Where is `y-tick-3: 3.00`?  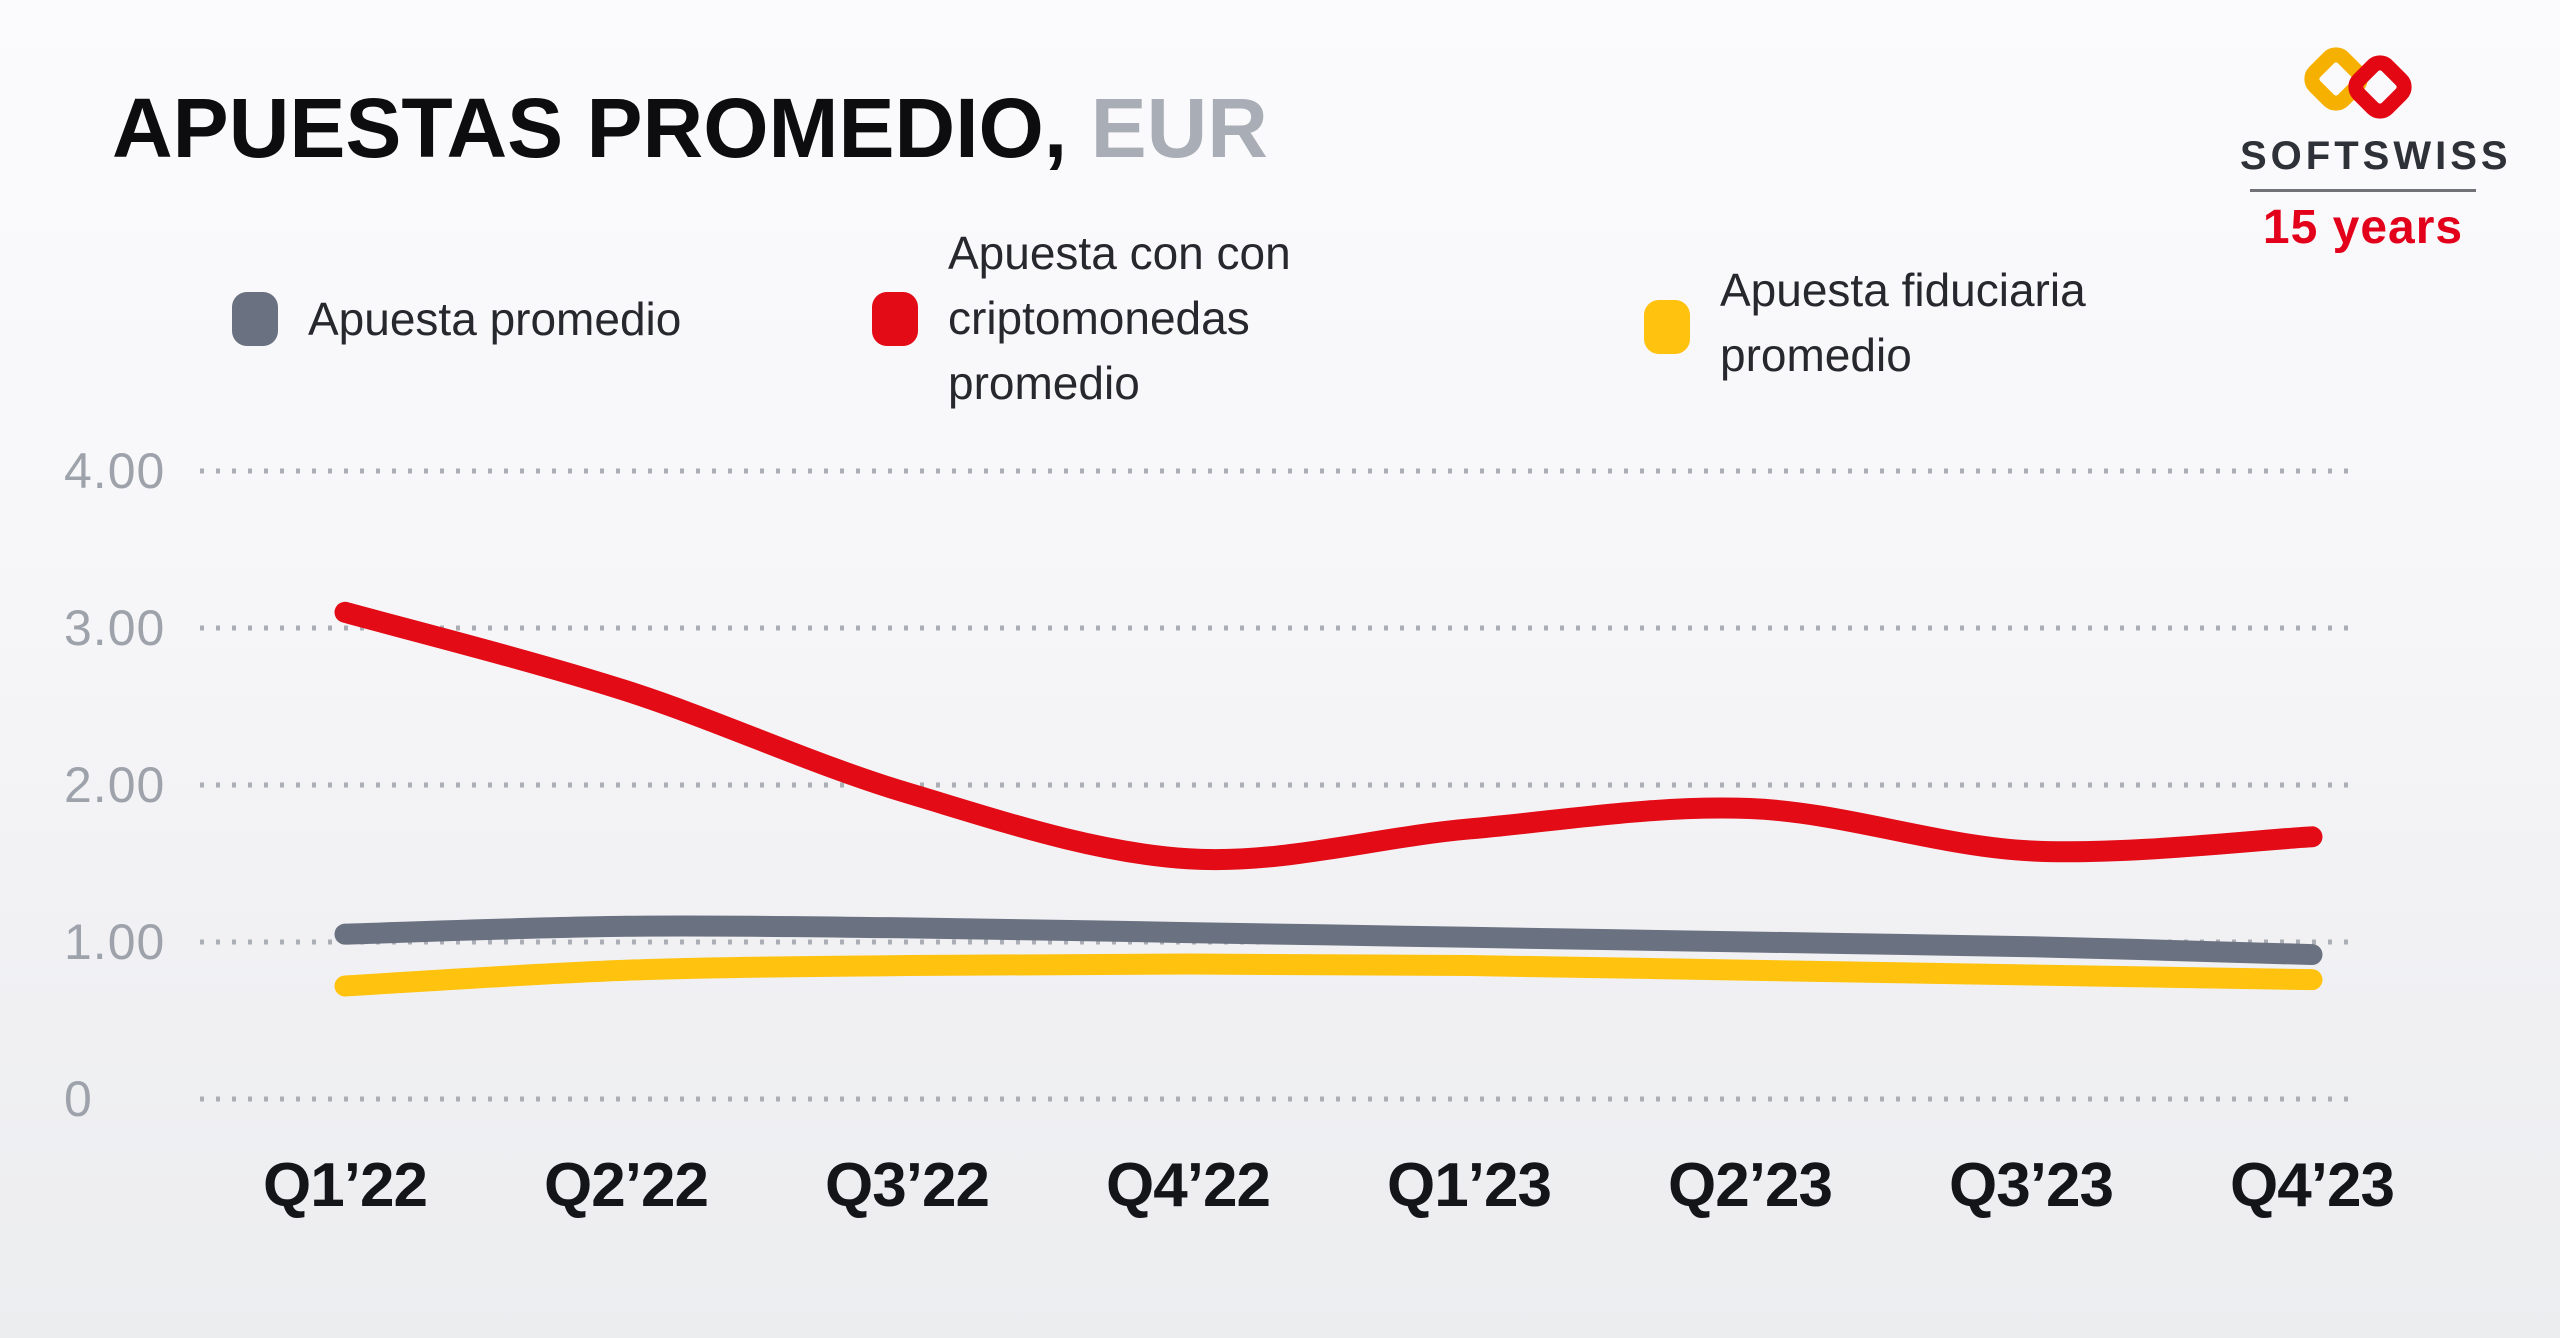 y-tick-3: 3.00 is located at coordinates (115, 628).